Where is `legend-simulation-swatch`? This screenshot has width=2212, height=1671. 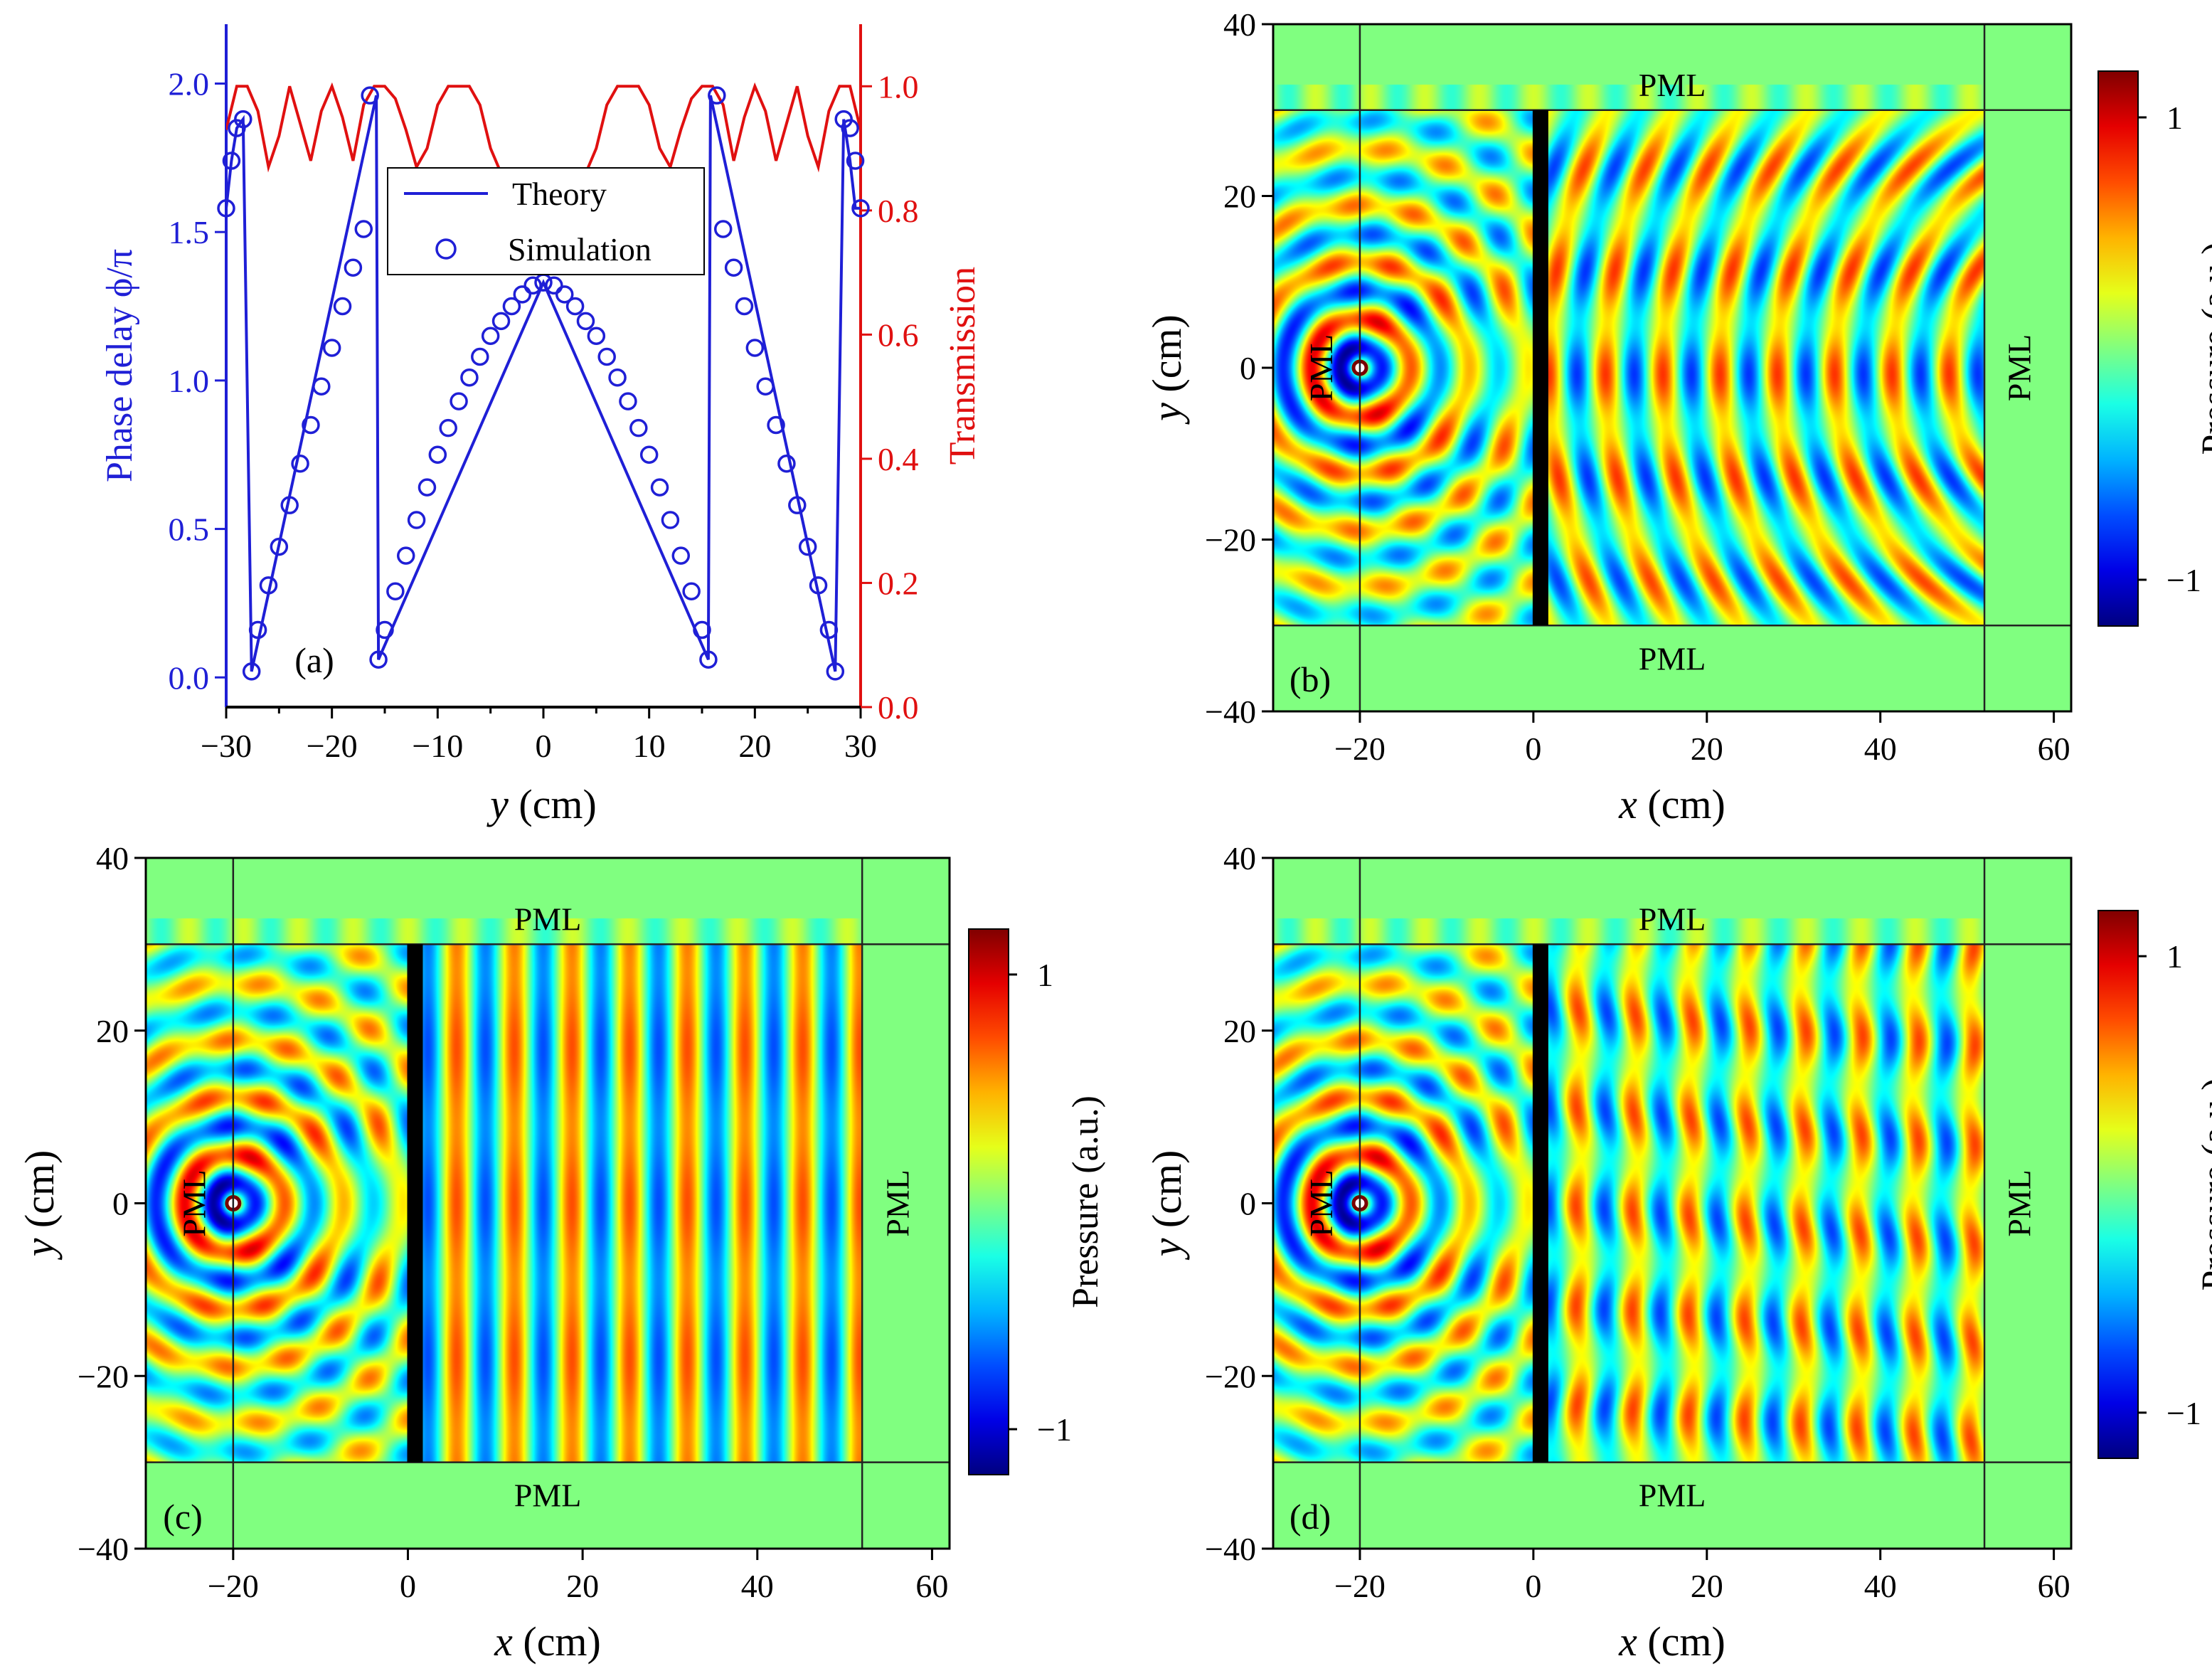 legend-simulation-swatch is located at coordinates (446, 249).